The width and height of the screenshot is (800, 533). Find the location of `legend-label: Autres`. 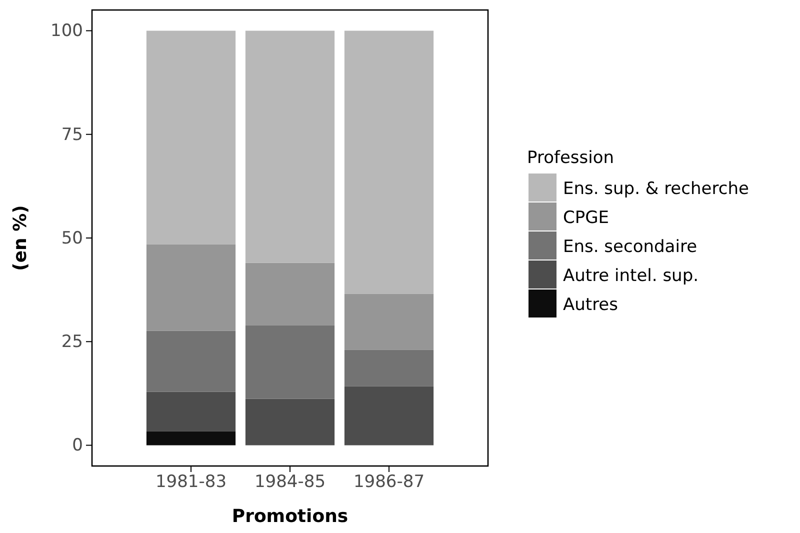

legend-label: Autres is located at coordinates (590, 305).